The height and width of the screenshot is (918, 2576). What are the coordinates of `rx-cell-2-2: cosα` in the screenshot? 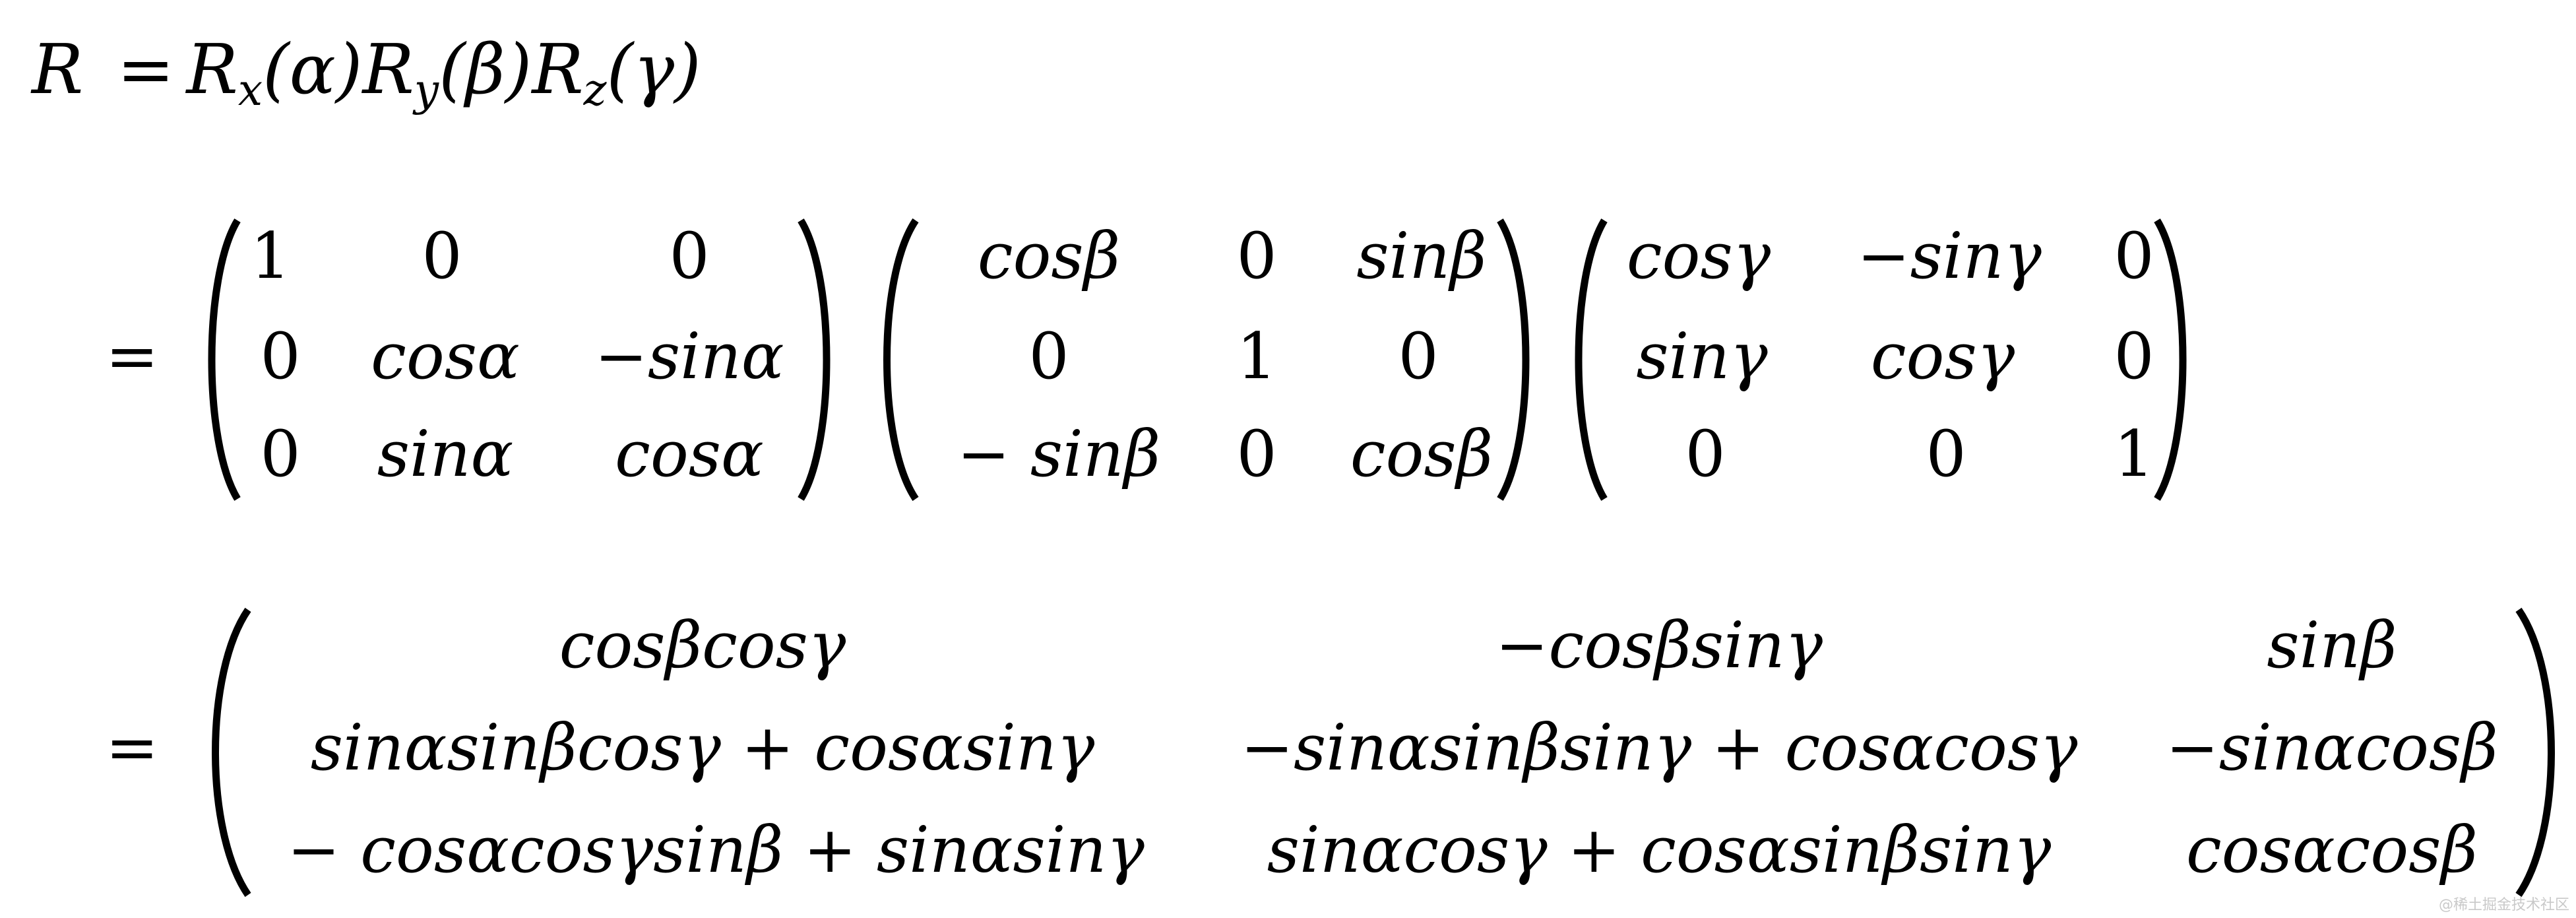 It's located at (689, 454).